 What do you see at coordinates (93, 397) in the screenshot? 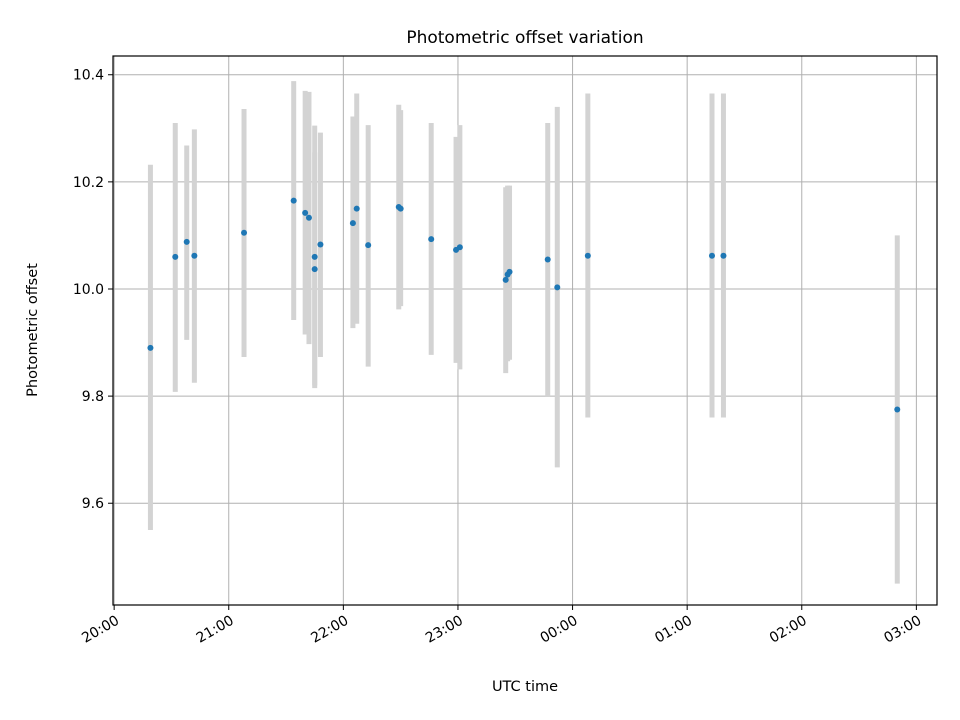
I see `y-tick-label: 9.8` at bounding box center [93, 397].